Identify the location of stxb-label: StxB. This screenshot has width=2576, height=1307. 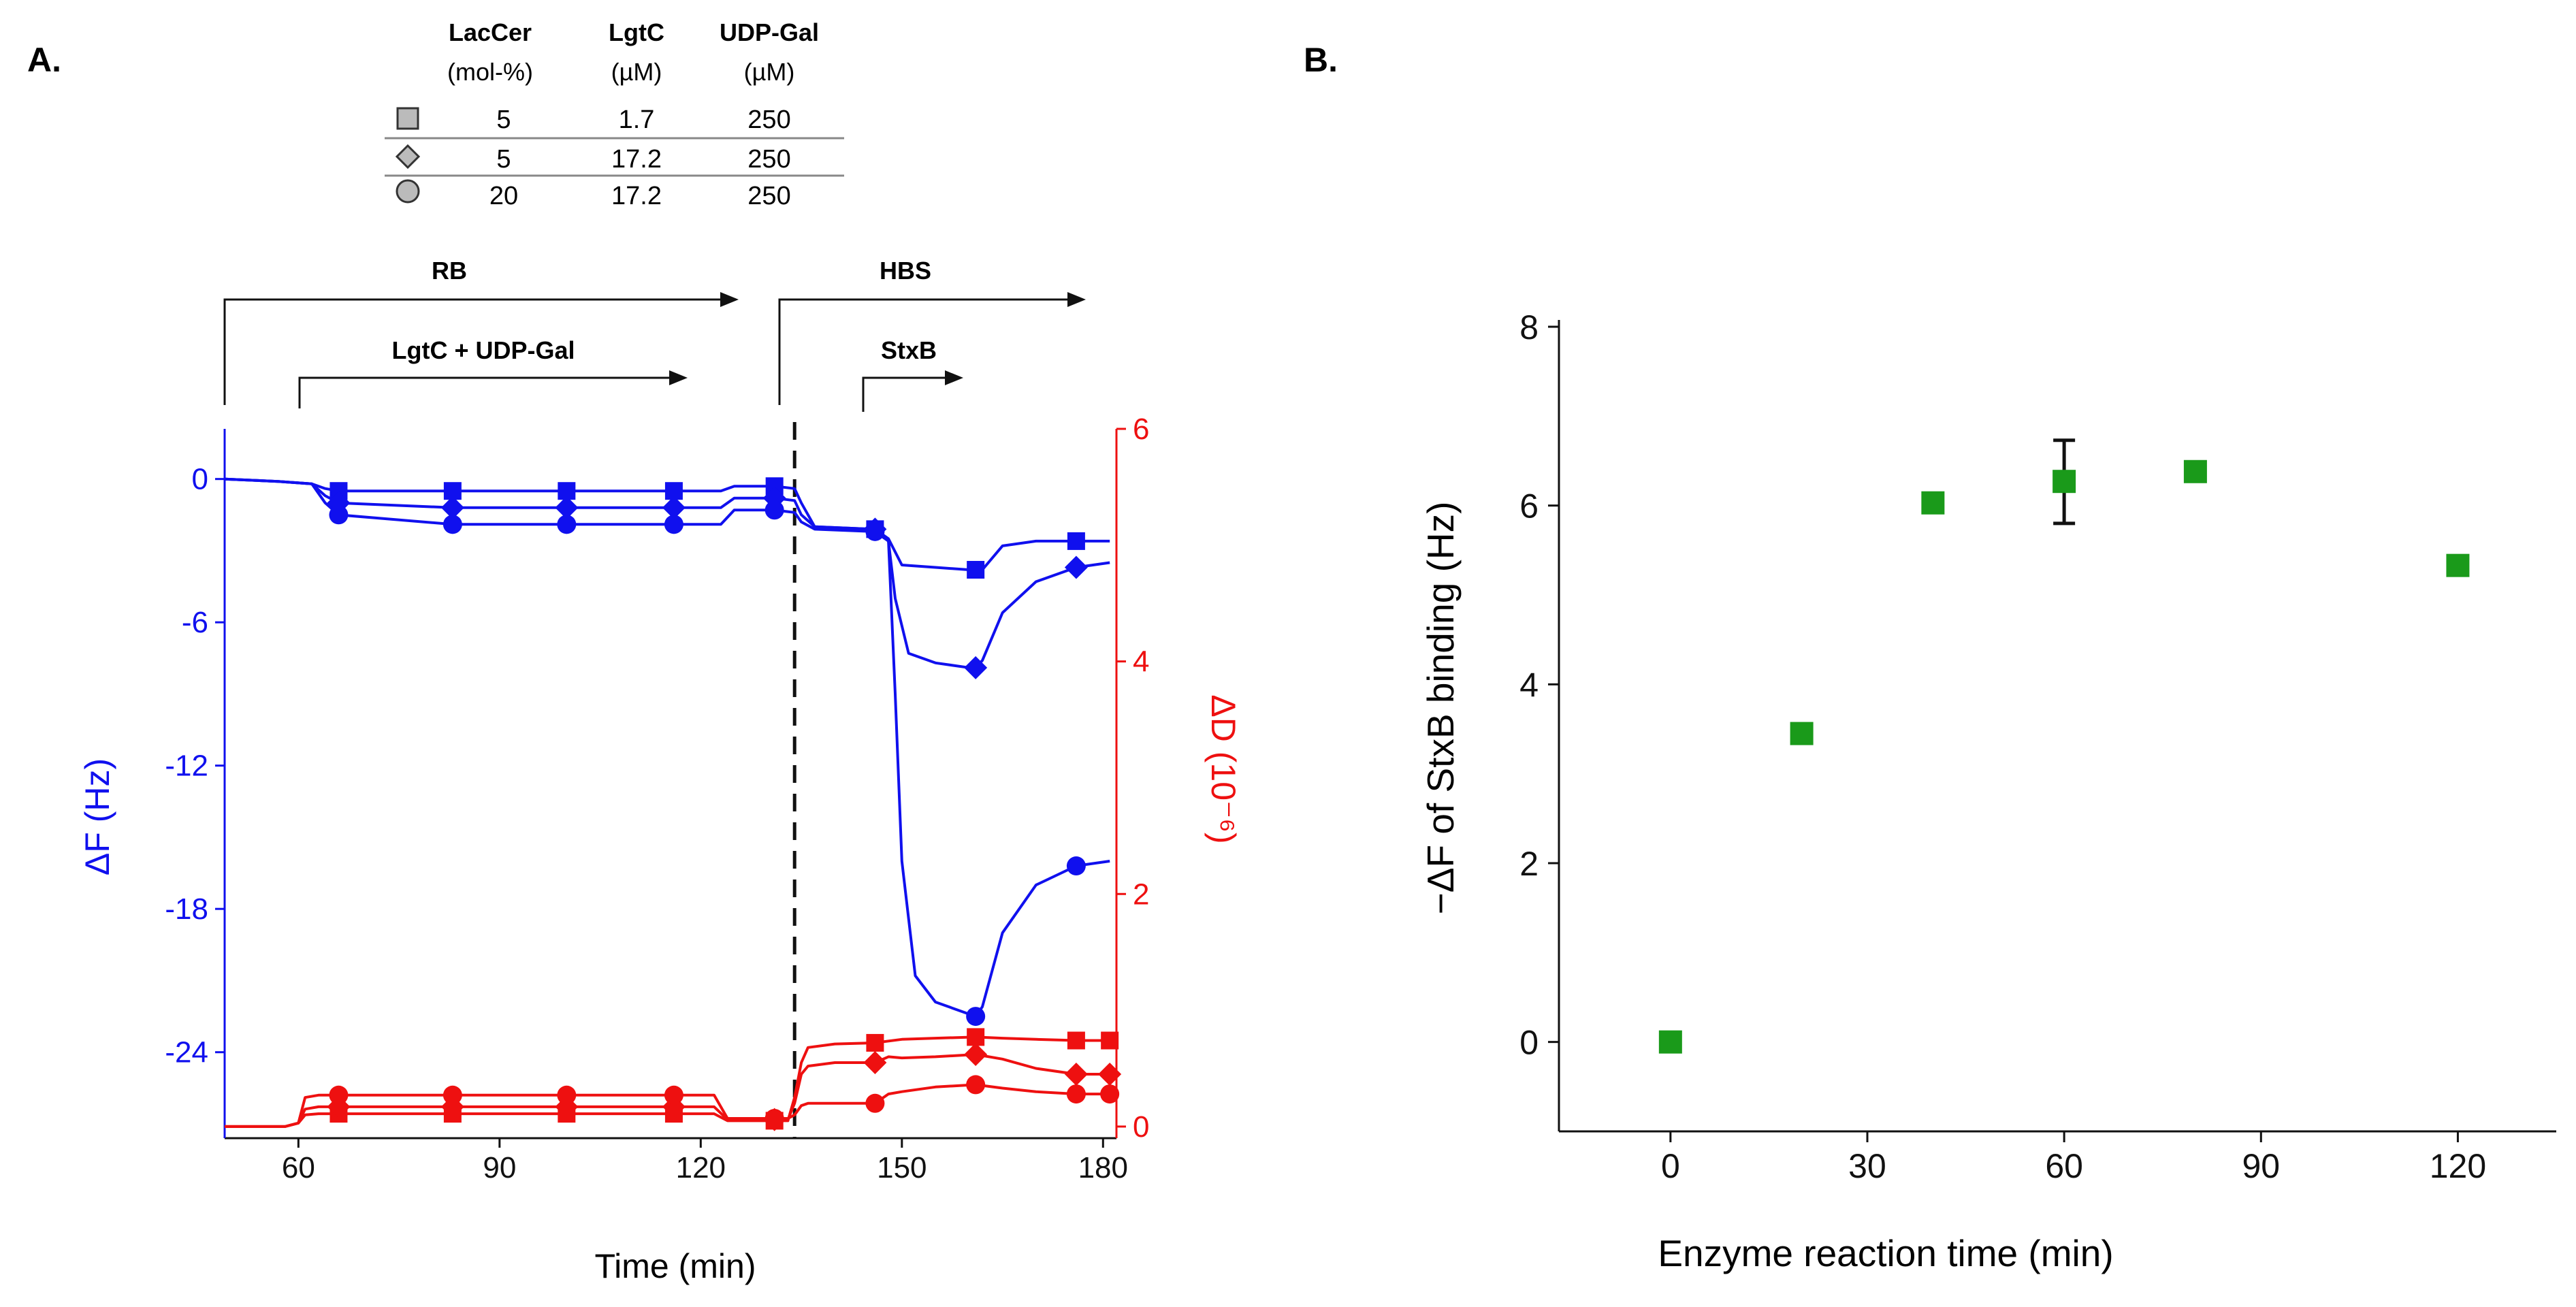
(909, 350).